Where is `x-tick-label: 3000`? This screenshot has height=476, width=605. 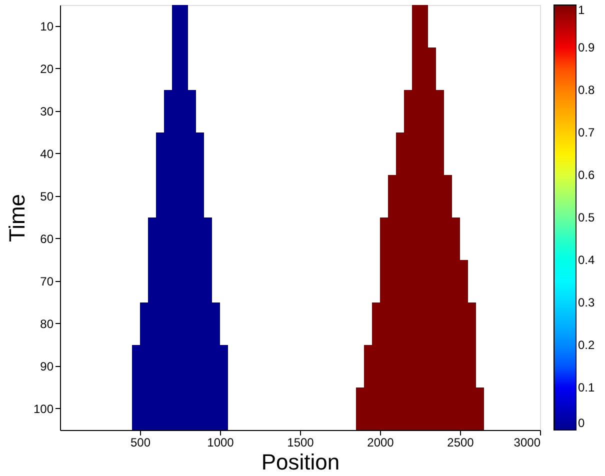
x-tick-label: 3000 is located at coordinates (527, 443).